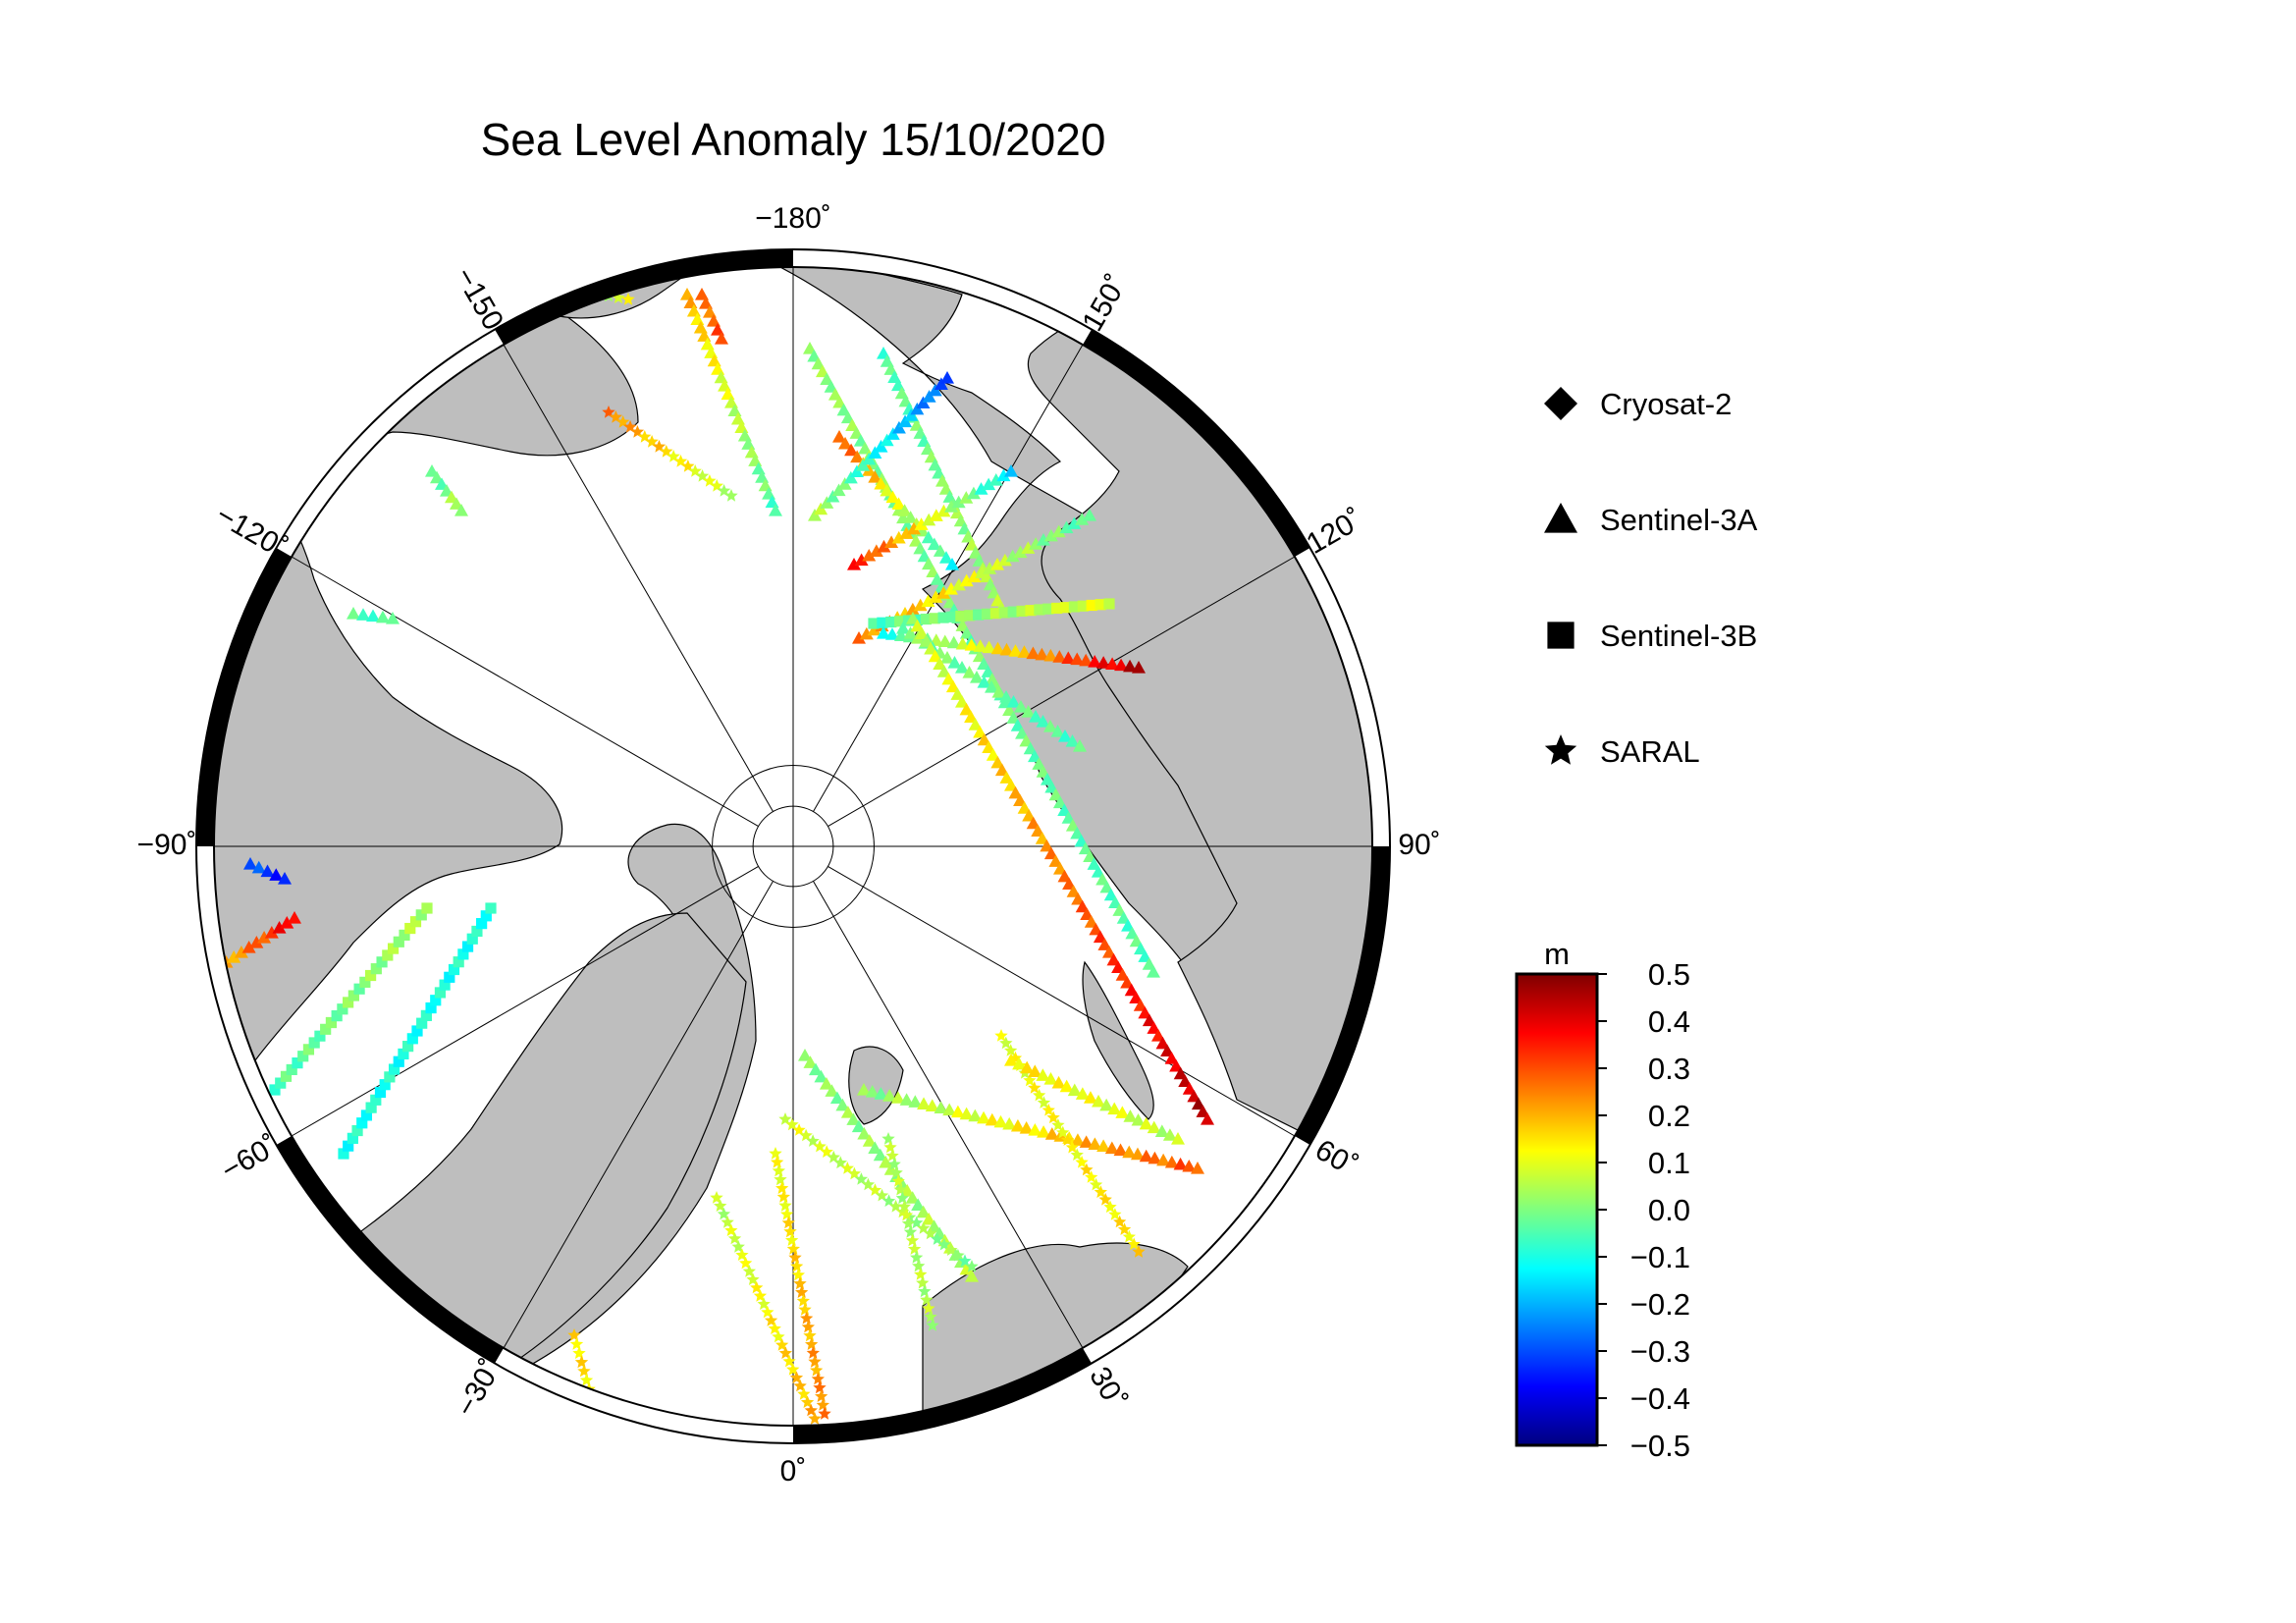  Describe the element at coordinates (1335, 532) in the screenshot. I see `longitude-label: 120˚` at that location.